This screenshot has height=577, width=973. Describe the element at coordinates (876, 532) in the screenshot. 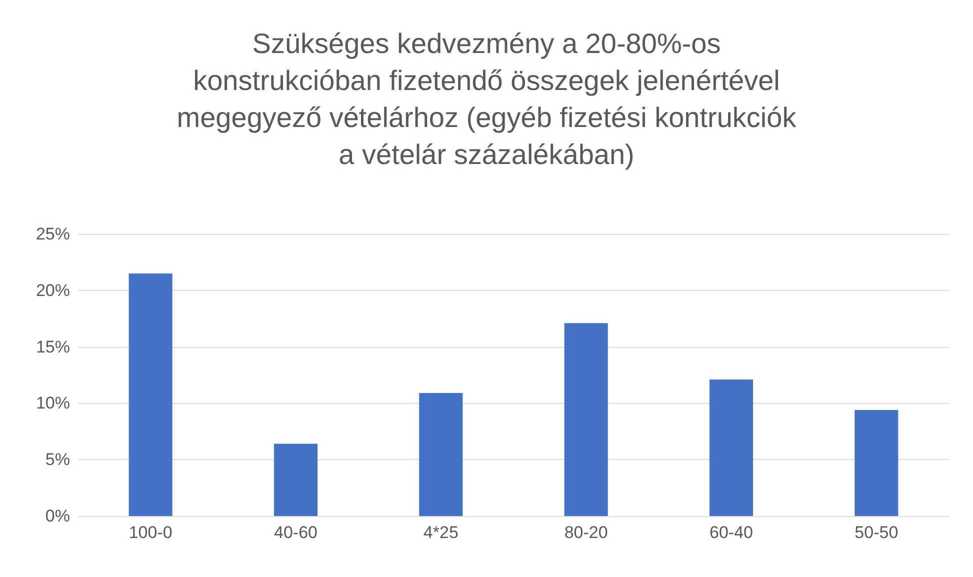

I see `x-tick-label: 50-50` at that location.